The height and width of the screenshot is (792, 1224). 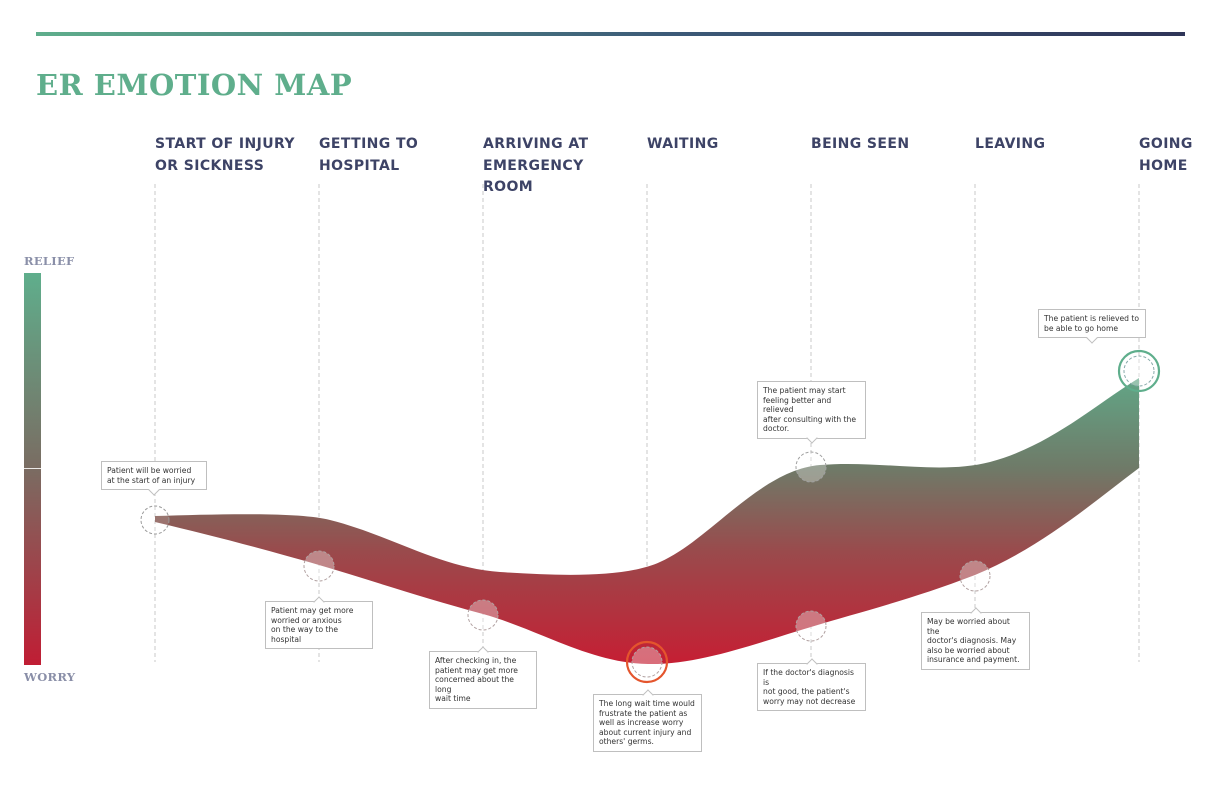 What do you see at coordinates (968, 650) in the screenshot?
I see `note-line: also be worried about` at bounding box center [968, 650].